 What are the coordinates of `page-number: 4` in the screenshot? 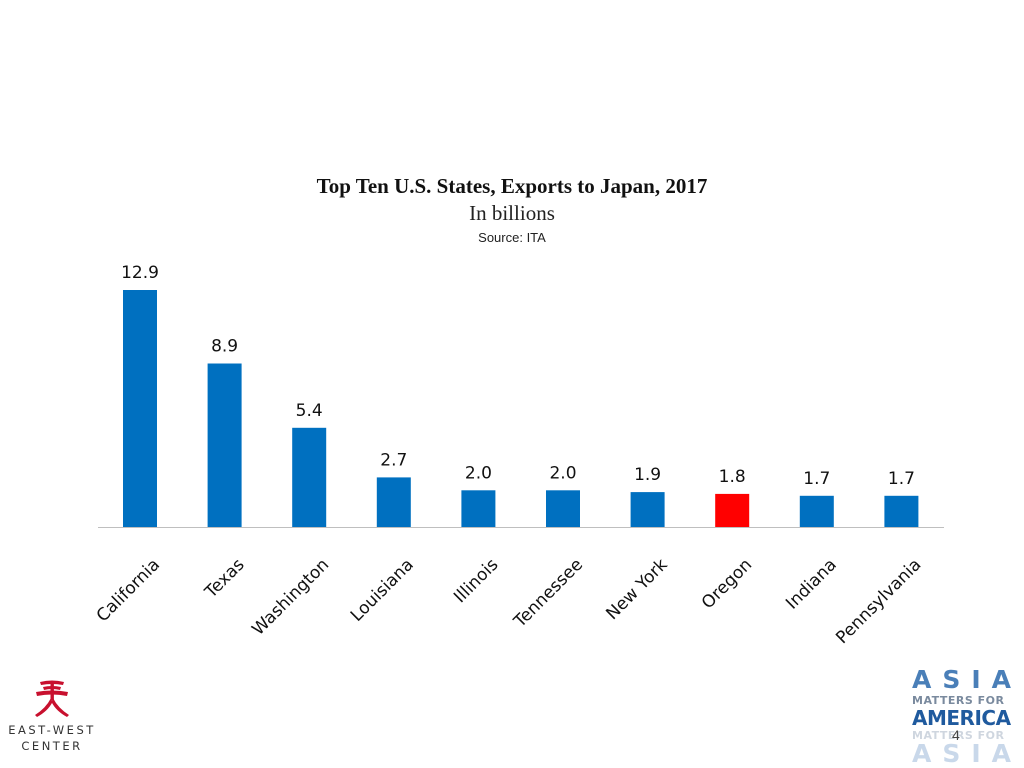 It's located at (956, 735).